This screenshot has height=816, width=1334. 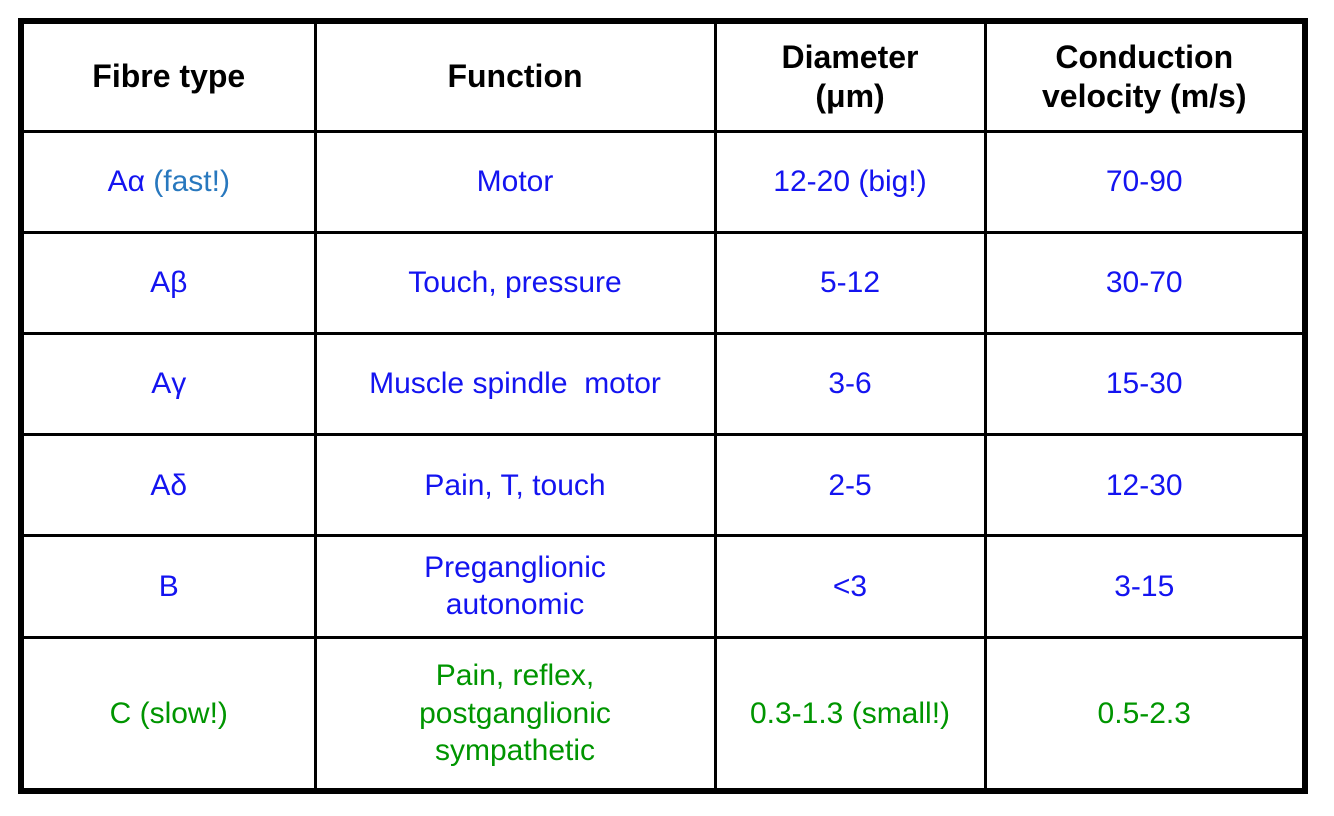 I want to click on header-function: Function, so click(x=515, y=76).